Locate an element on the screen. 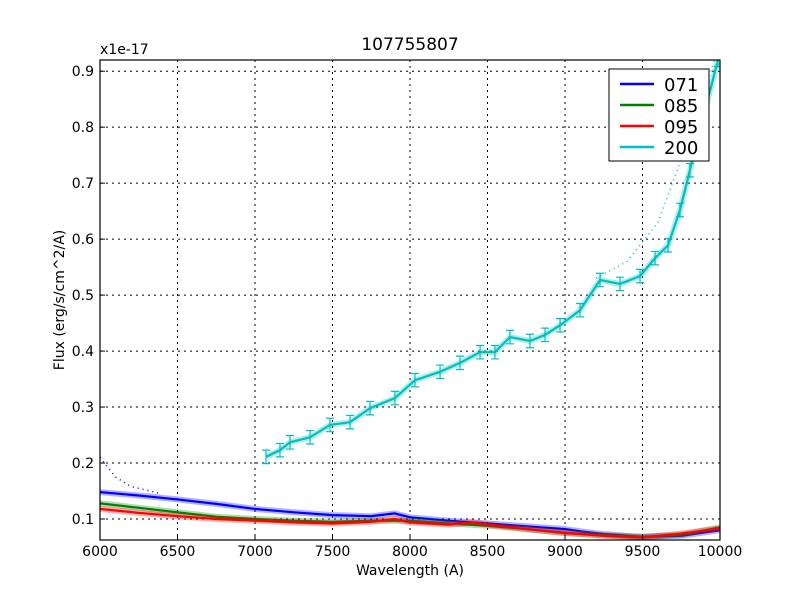  y-axis-label: Flux (erg/s/cm^2/A) is located at coordinates (60, 300).